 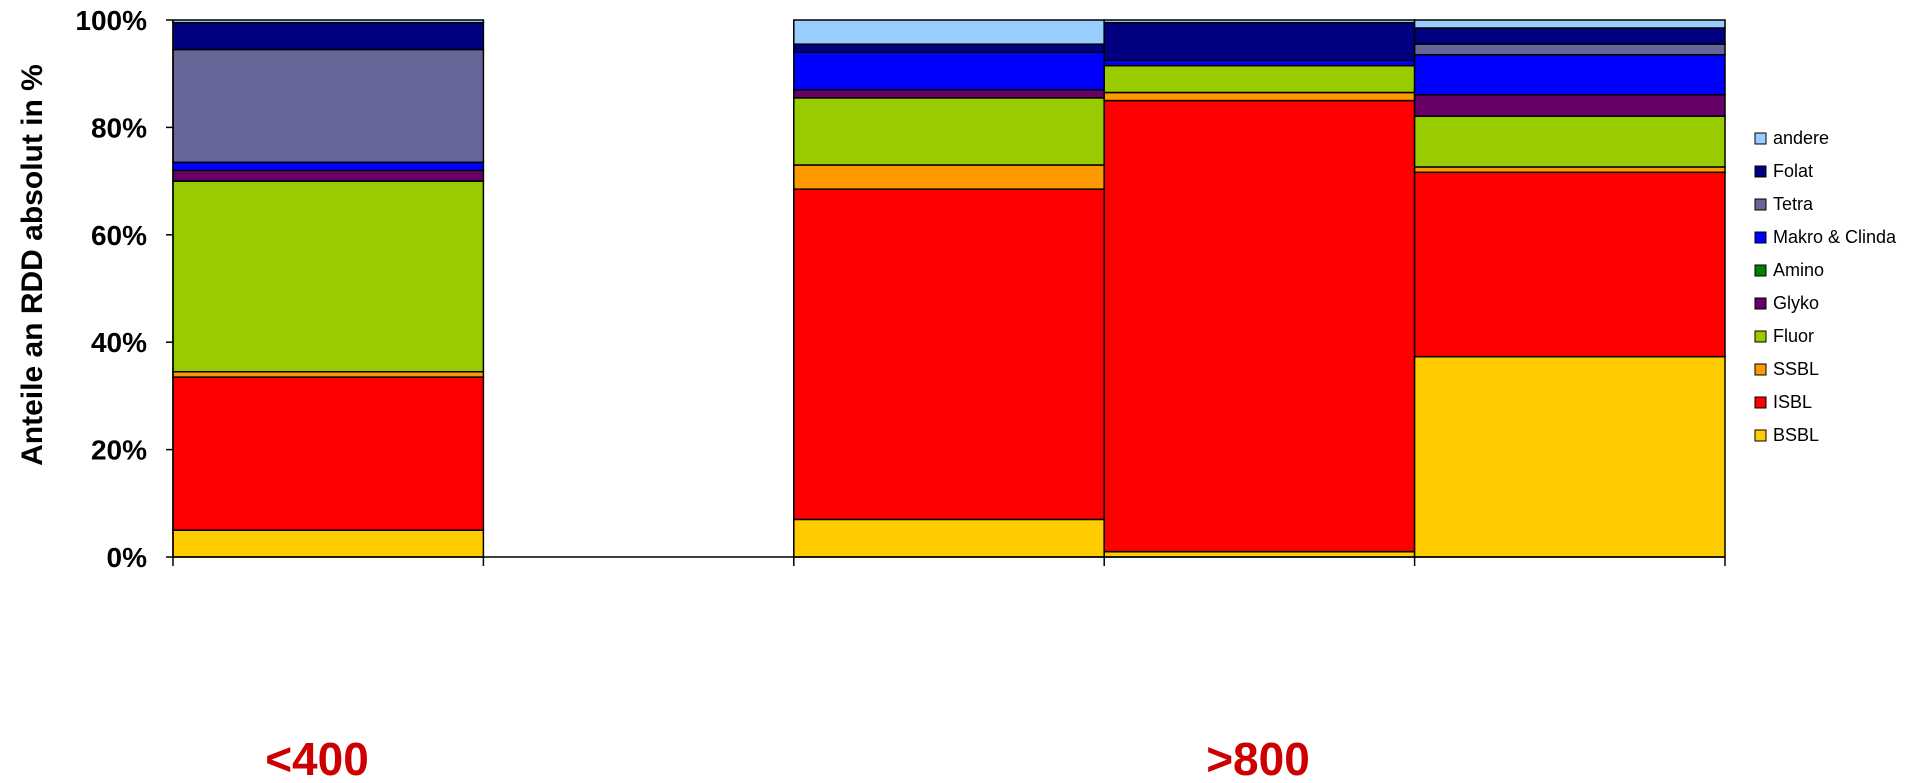 What do you see at coordinates (1760, 336) in the screenshot?
I see `legend-swatch-fluor` at bounding box center [1760, 336].